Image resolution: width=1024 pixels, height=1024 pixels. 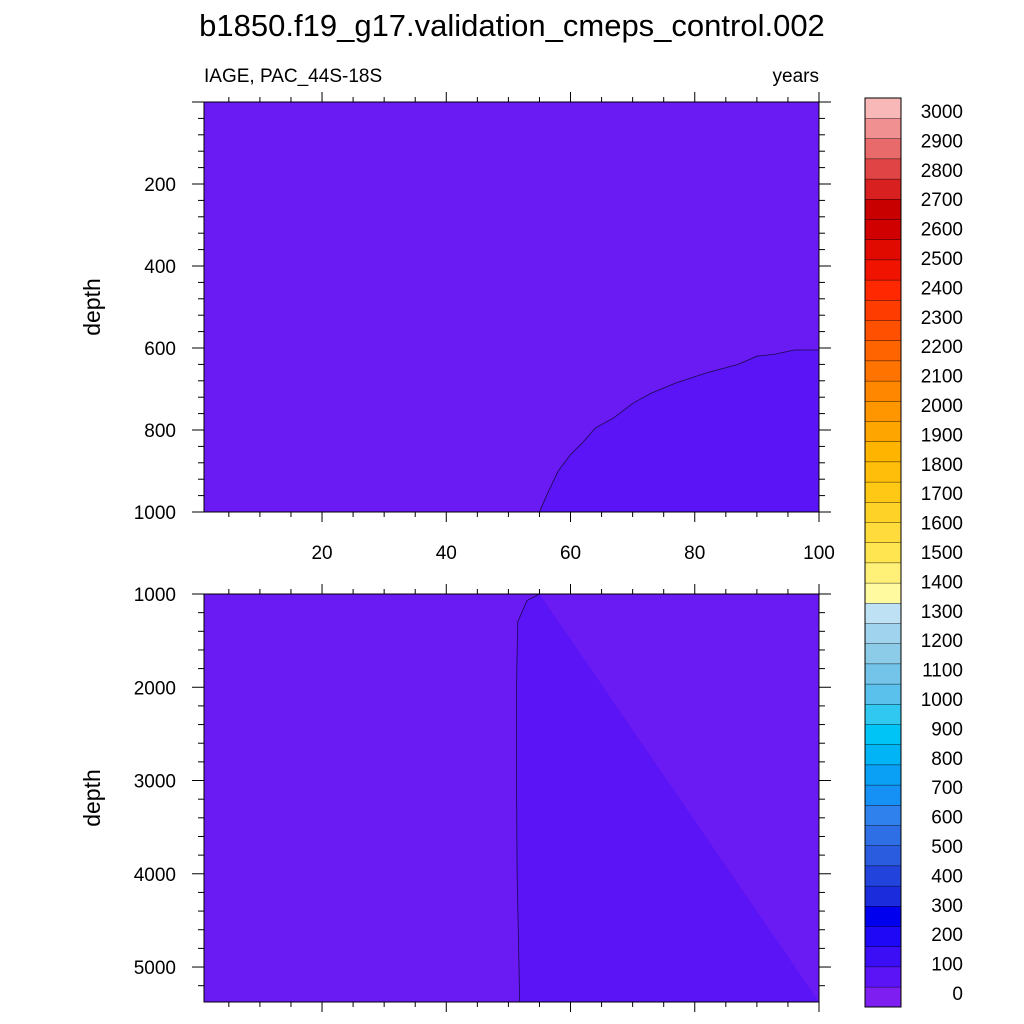 What do you see at coordinates (942, 318) in the screenshot?
I see `colorbar-label: 2300` at bounding box center [942, 318].